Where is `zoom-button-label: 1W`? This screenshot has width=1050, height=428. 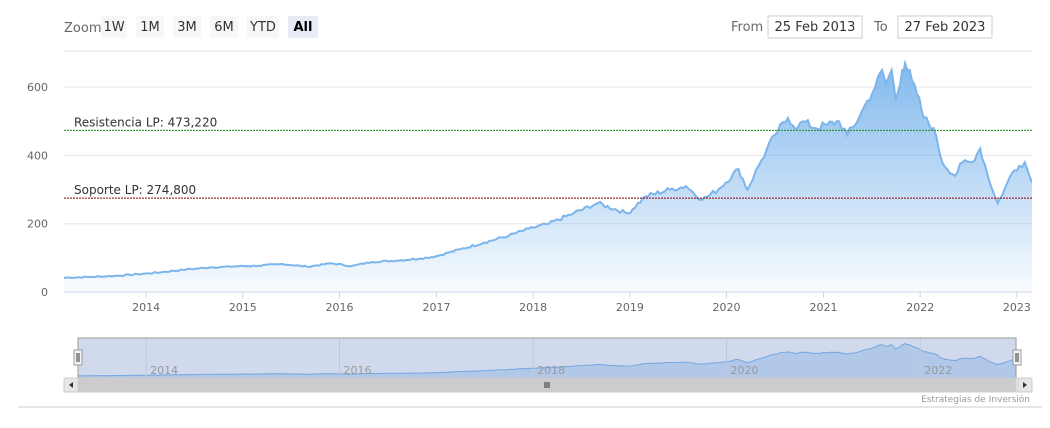
zoom-button-label: 1W is located at coordinates (113, 27).